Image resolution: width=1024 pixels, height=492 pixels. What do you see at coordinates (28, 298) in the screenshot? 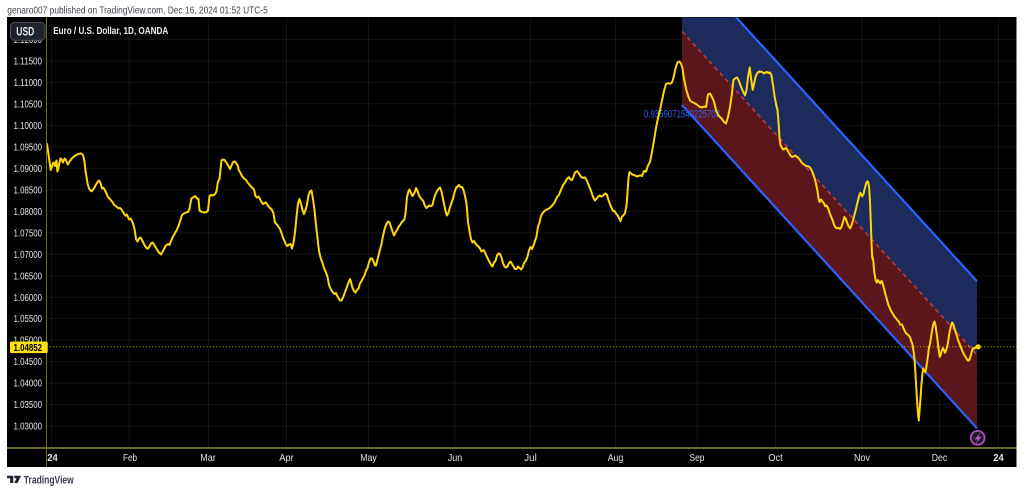
I see `svg-text: 1.06000` at bounding box center [28, 298].